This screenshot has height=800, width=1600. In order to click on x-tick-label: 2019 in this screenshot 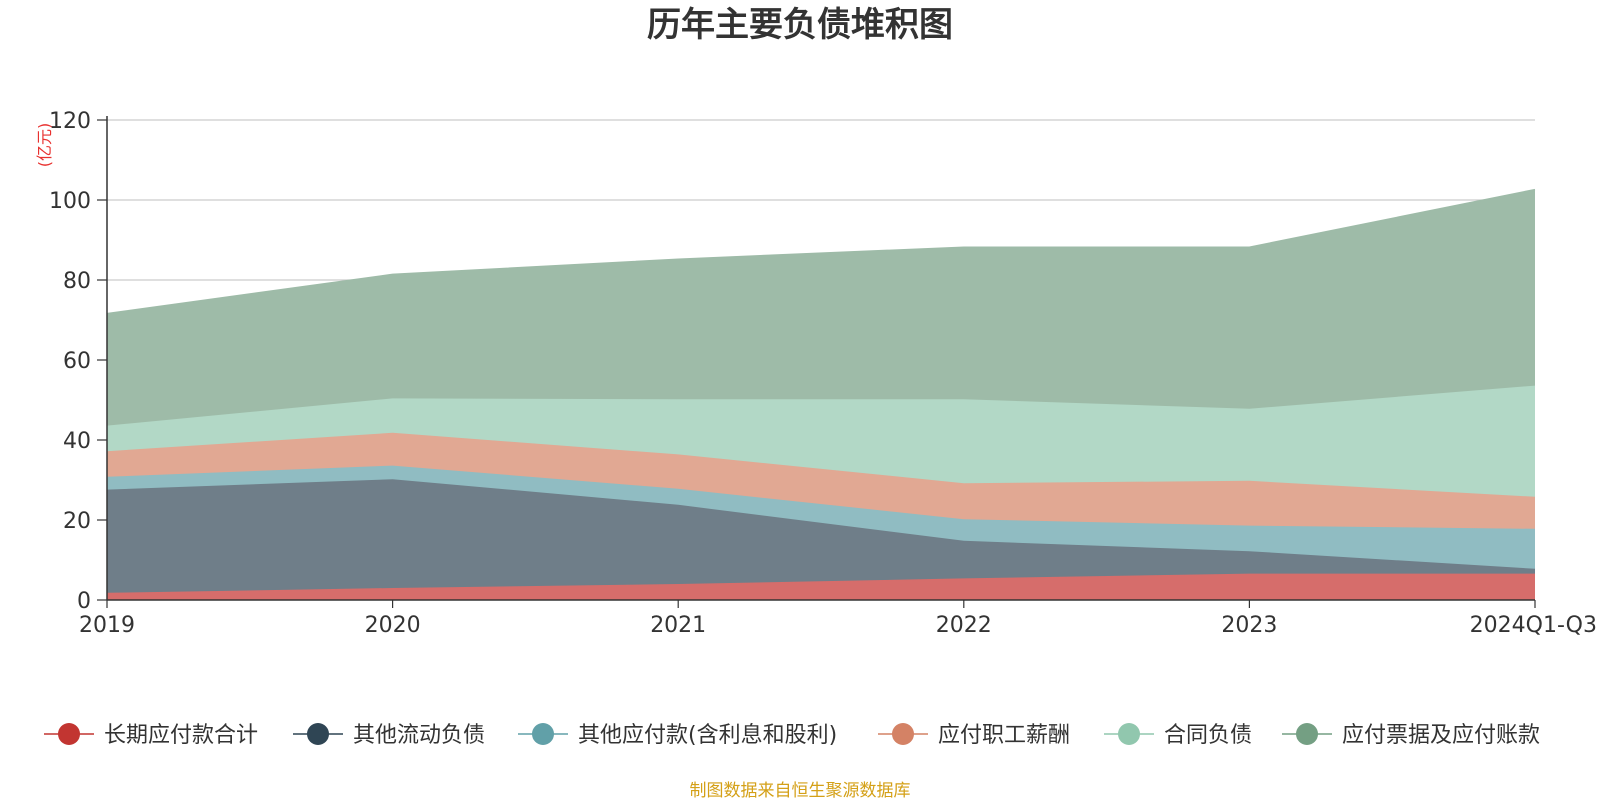, I will do `click(107, 625)`.